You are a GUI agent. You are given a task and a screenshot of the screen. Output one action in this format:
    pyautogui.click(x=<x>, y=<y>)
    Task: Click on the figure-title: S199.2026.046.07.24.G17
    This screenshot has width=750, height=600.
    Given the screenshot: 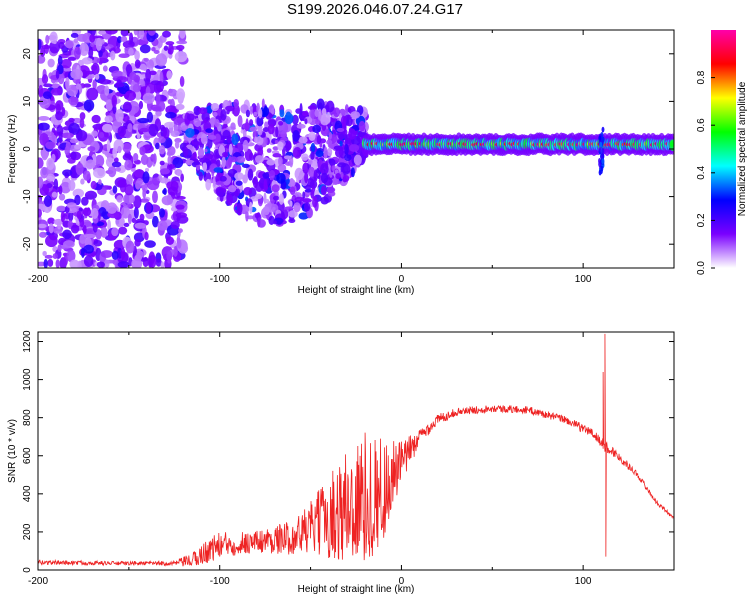 What is the action you would take?
    pyautogui.click(x=375, y=9)
    